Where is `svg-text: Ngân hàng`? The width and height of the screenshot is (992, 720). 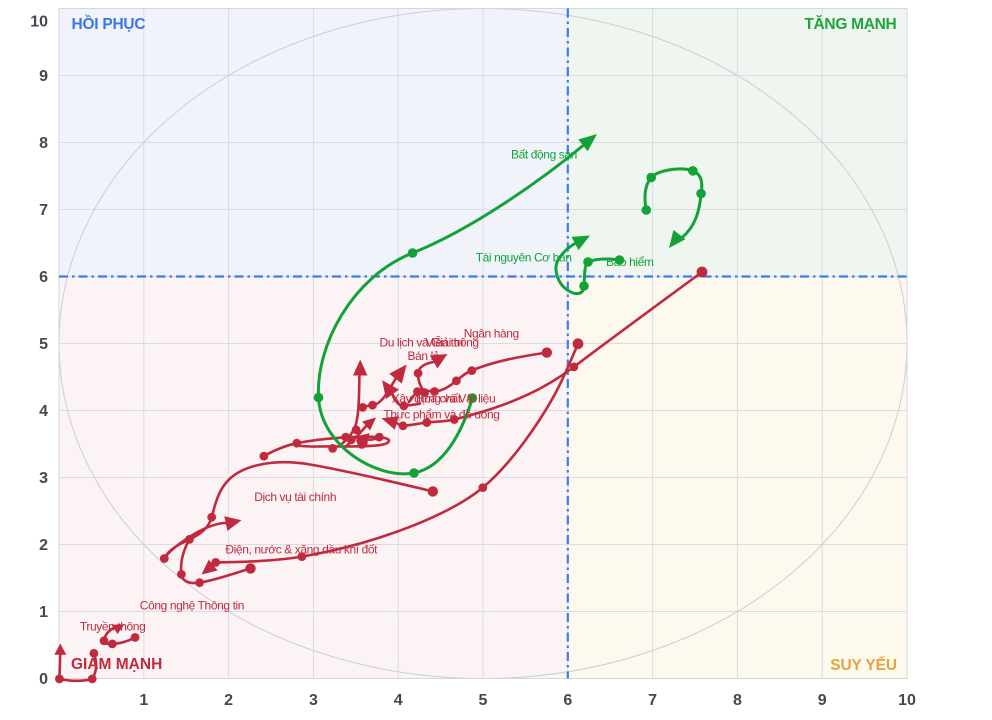 svg-text: Ngân hàng is located at coordinates (491, 334).